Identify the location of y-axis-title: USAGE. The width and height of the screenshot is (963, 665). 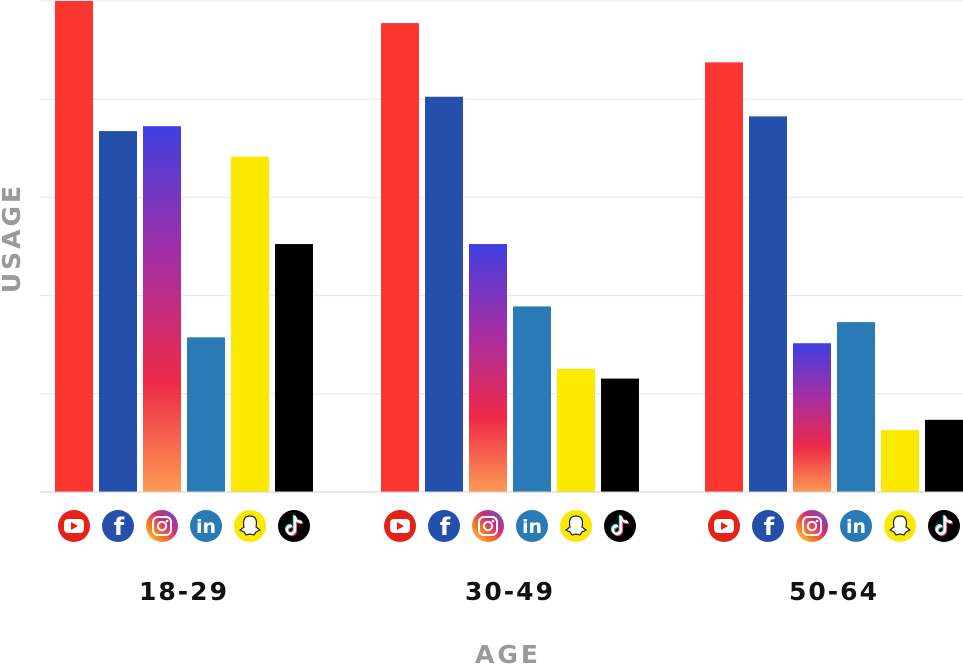
(13, 238).